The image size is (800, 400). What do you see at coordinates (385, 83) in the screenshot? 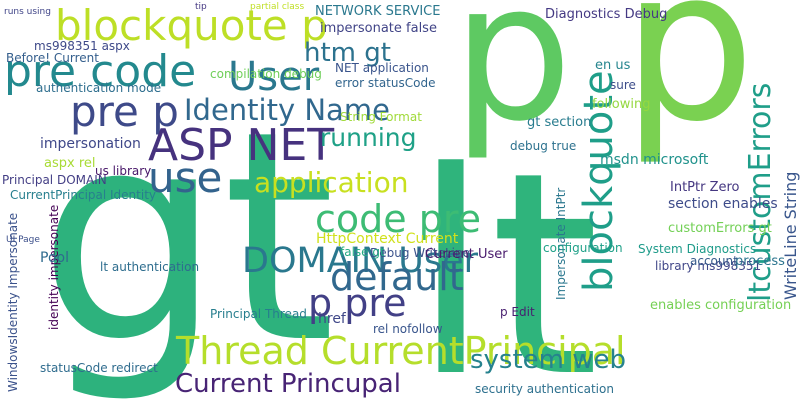
I see `word: error statusCode` at bounding box center [385, 83].